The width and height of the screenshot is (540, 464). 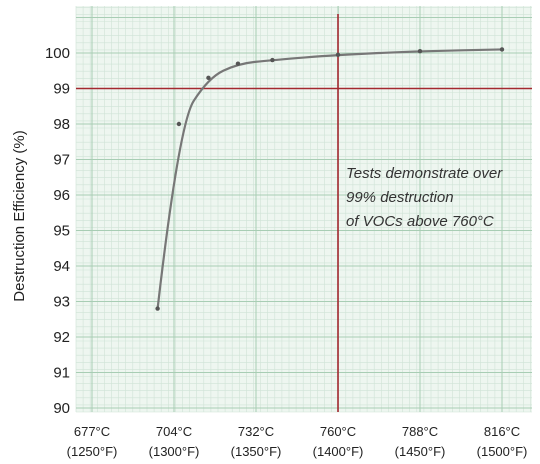 I want to click on annotation-line-2: 99% destruction, so click(x=400, y=197).